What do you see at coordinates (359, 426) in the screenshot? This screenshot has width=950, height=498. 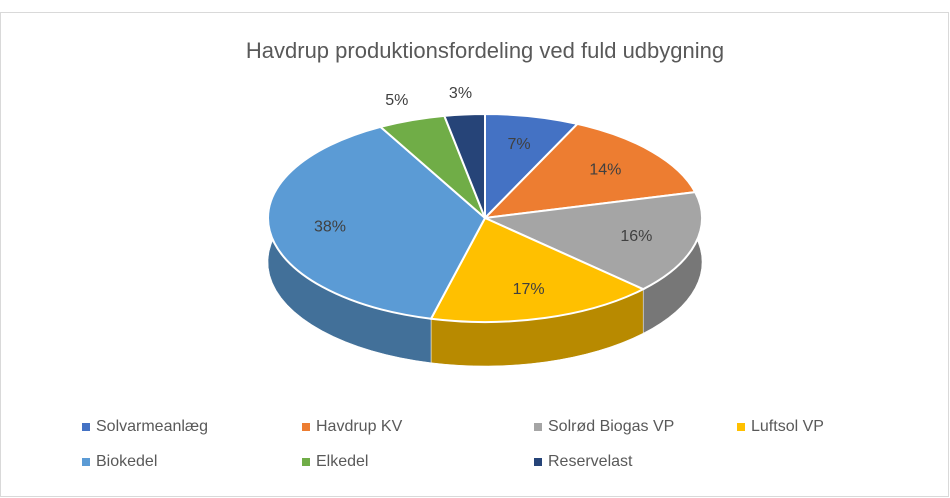 I see `legend-label: Havdrup KV` at bounding box center [359, 426].